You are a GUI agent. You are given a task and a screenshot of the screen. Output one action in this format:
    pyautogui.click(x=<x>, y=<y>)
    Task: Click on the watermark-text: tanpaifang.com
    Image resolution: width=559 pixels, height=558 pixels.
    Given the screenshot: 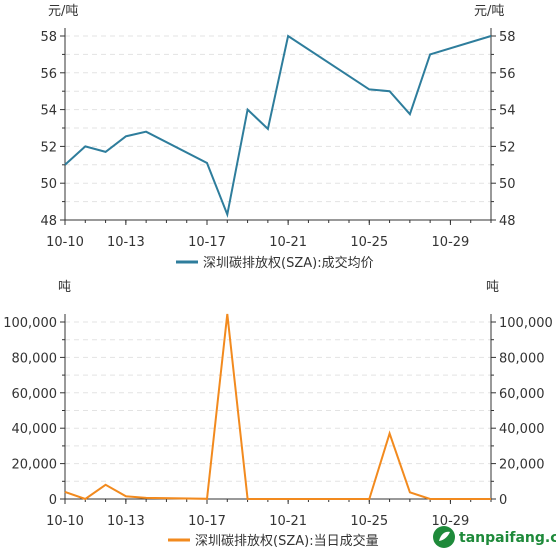 What is the action you would take?
    pyautogui.click(x=507, y=538)
    